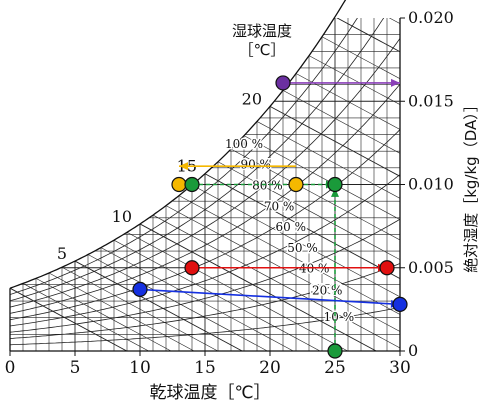 The width and height of the screenshot is (500, 410). What do you see at coordinates (431, 17) in the screenshot?
I see `y-tick-label: 0.020` at bounding box center [431, 17].